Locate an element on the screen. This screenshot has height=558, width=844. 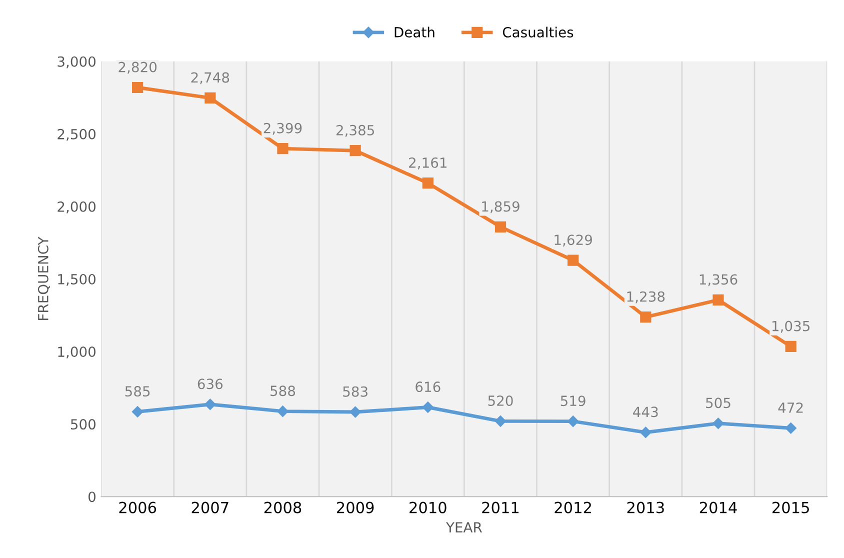
y-tick-label: 1,500 is located at coordinates (77, 280).